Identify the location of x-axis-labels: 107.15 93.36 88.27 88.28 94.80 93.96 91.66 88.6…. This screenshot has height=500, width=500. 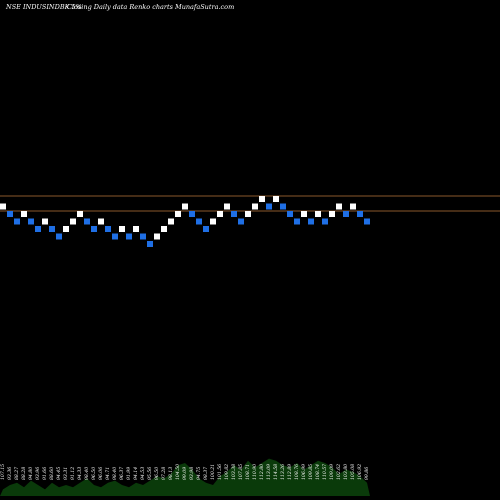
(185, 472).